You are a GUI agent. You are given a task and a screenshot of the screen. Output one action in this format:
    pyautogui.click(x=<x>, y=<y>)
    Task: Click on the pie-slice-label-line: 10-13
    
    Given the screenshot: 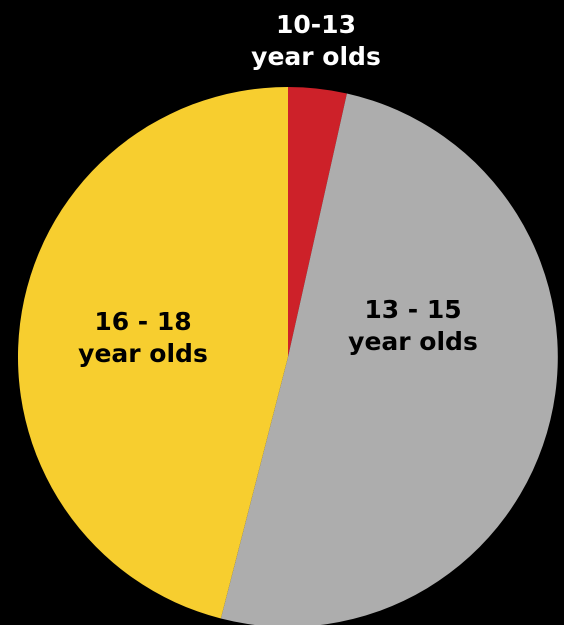 What is the action you would take?
    pyautogui.click(x=316, y=24)
    